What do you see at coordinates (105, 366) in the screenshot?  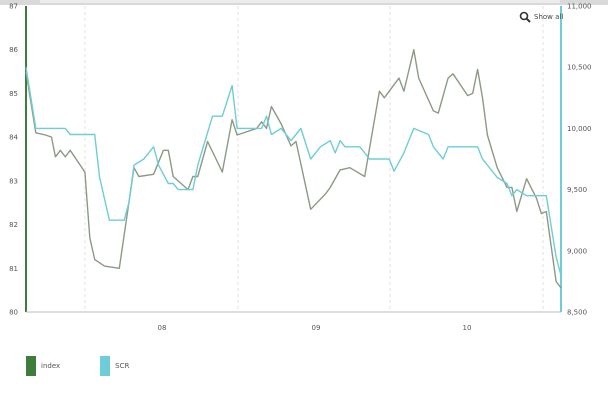 I see `legend-swatch-scr` at bounding box center [105, 366].